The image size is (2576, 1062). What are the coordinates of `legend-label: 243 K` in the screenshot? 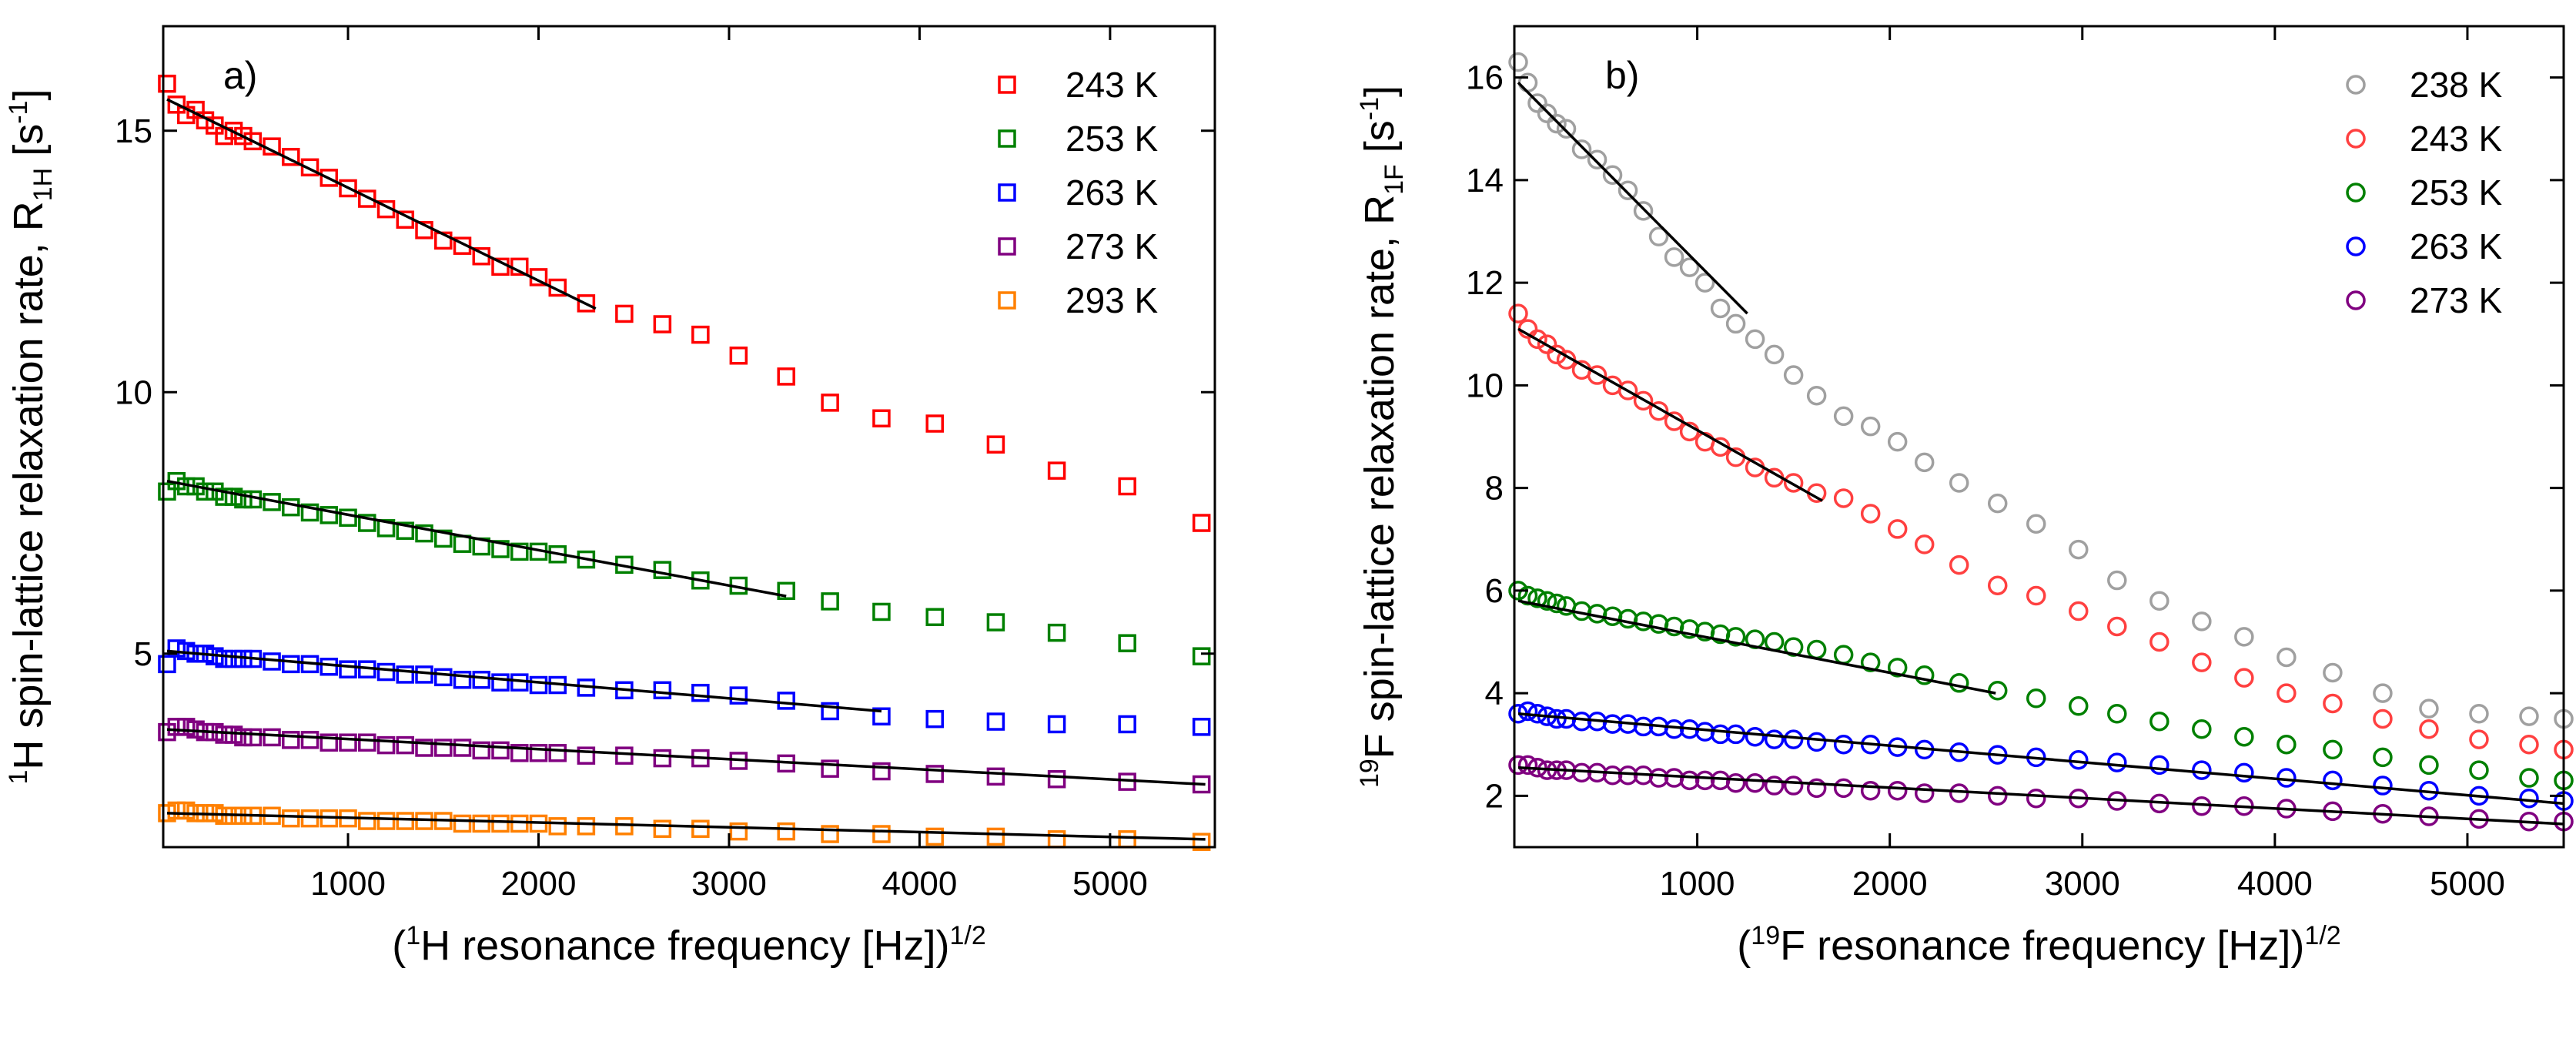 It's located at (1112, 85).